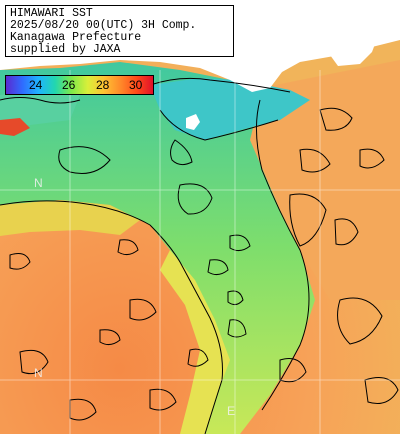 This screenshot has width=400, height=434. Describe the element at coordinates (51, 13) in the screenshot. I see `title-line-product: HIMAWARI SST` at that location.